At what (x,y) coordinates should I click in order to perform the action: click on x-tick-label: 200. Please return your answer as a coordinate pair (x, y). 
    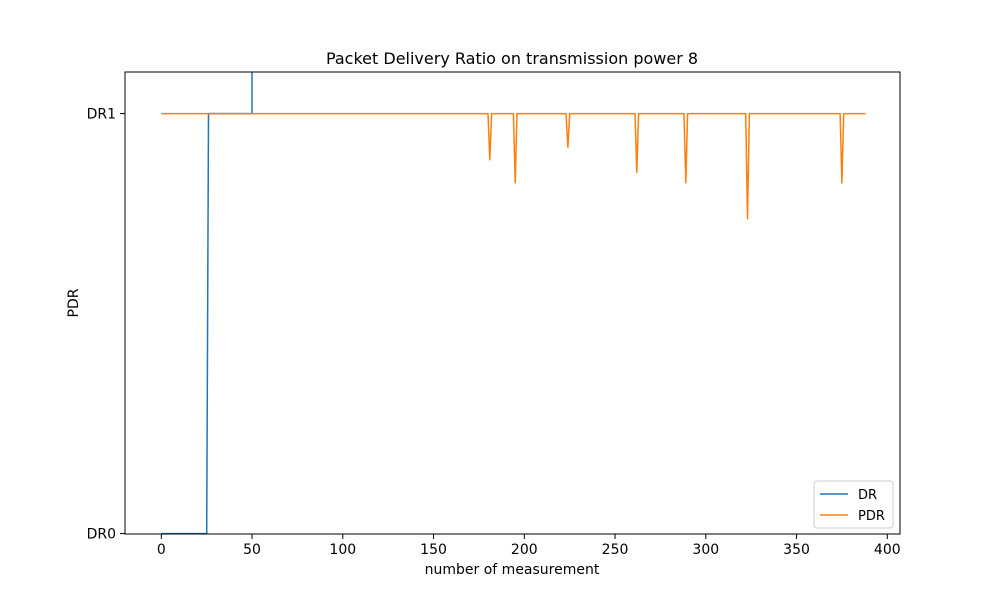
    Looking at the image, I should click on (524, 550).